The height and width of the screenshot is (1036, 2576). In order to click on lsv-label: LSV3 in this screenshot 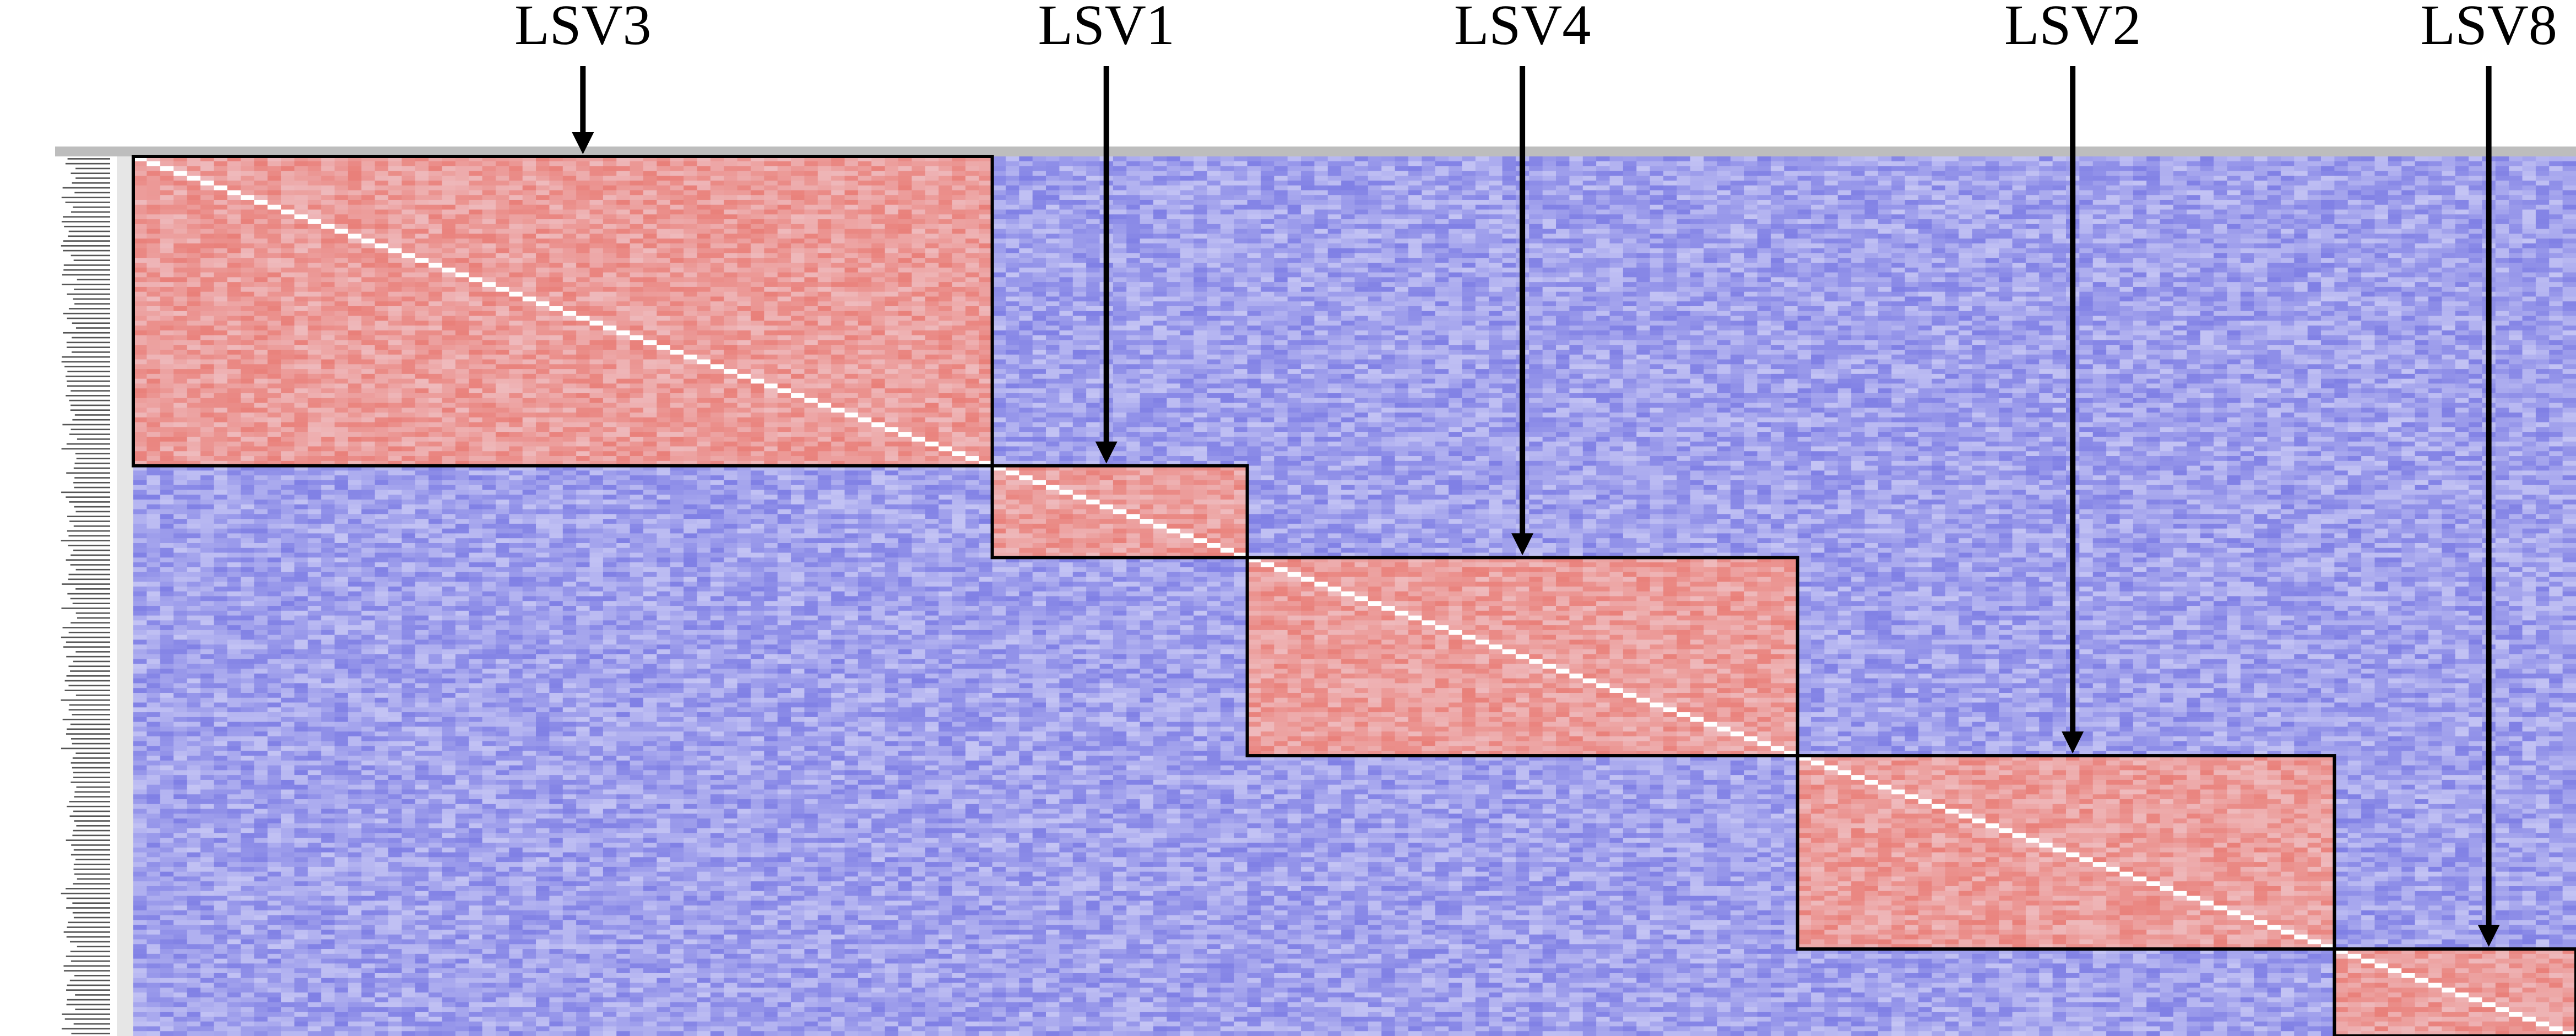, I will do `click(582, 28)`.